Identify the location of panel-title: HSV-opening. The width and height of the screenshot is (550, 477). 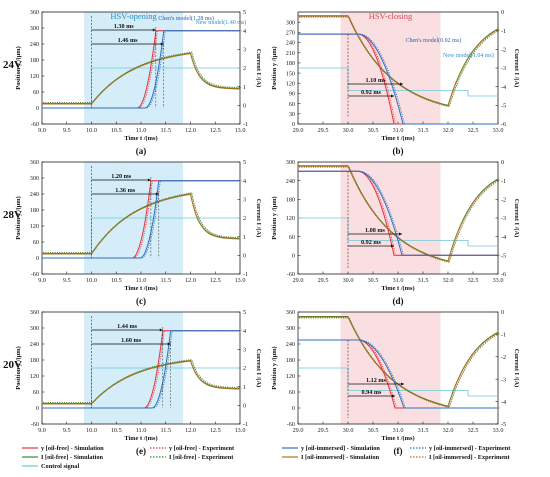
(133, 16).